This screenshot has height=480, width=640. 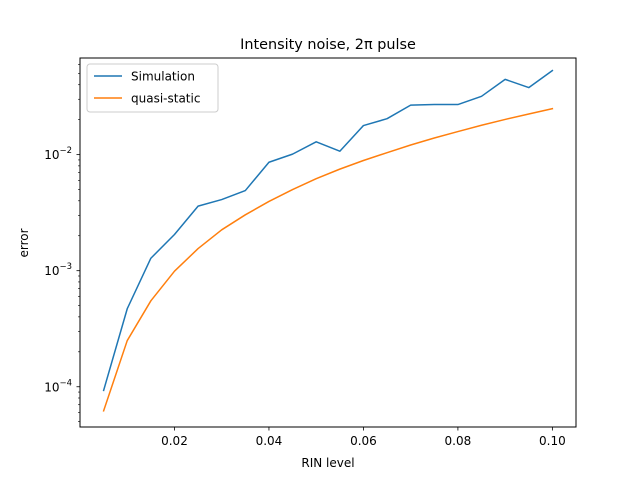 I want to click on y-axis-label: error, so click(x=24, y=242).